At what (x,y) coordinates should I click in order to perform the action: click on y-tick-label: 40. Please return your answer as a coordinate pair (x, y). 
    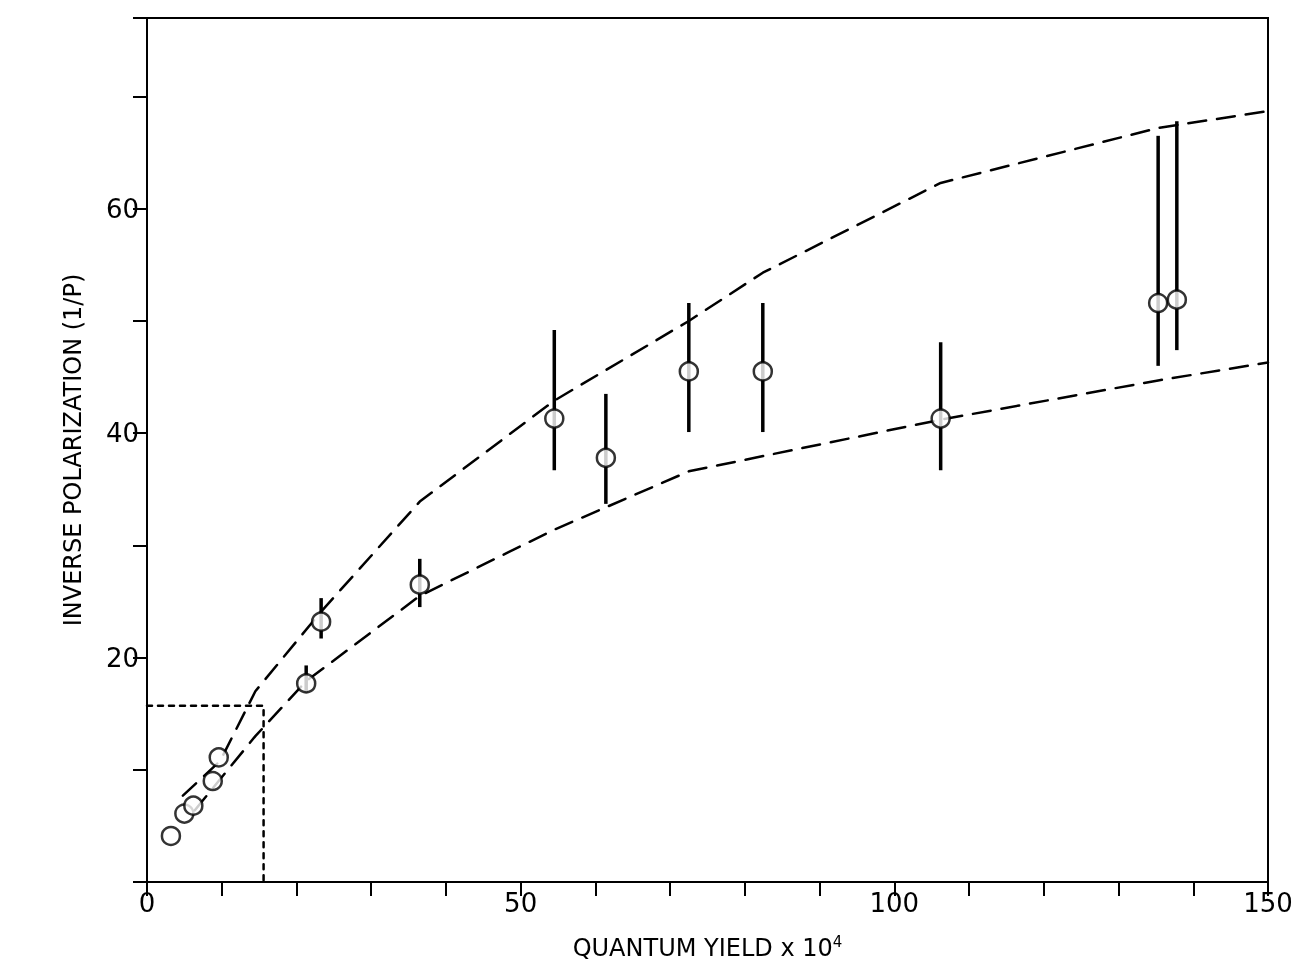
    Looking at the image, I should click on (122, 433).